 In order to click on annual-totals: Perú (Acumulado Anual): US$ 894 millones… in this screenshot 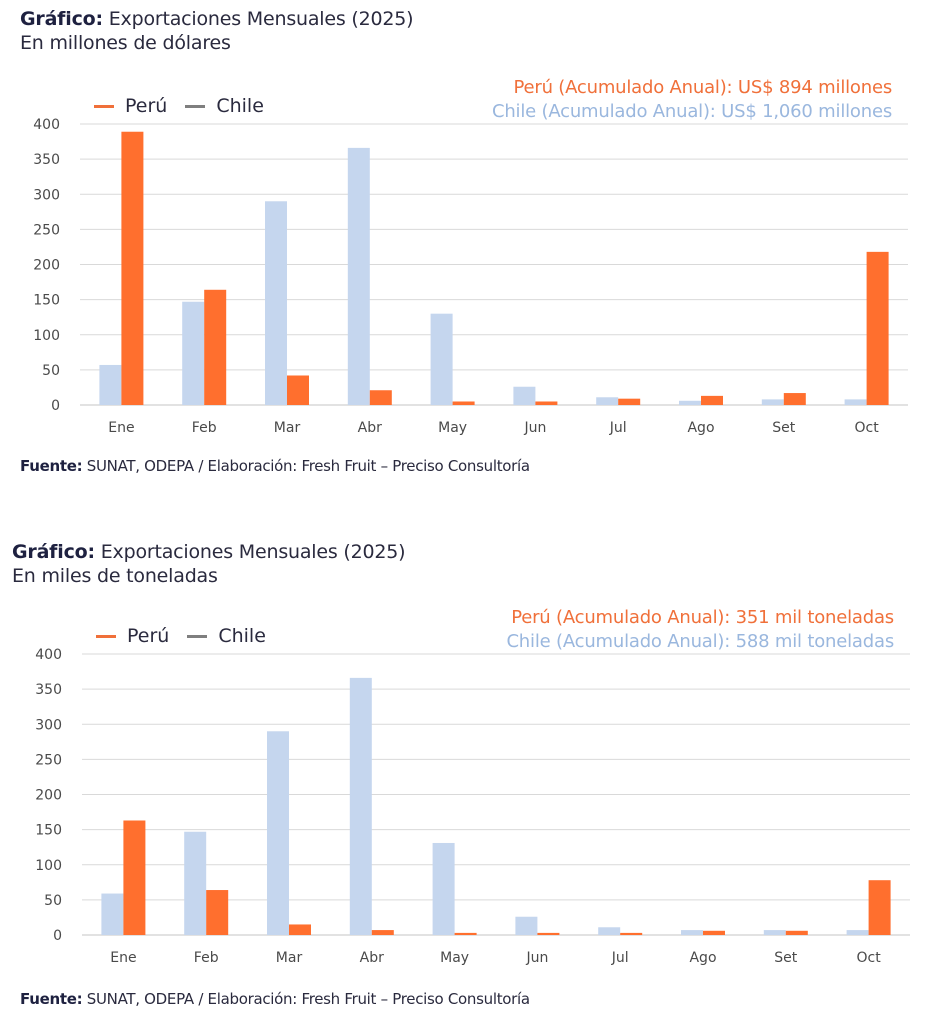, I will do `click(692, 100)`.